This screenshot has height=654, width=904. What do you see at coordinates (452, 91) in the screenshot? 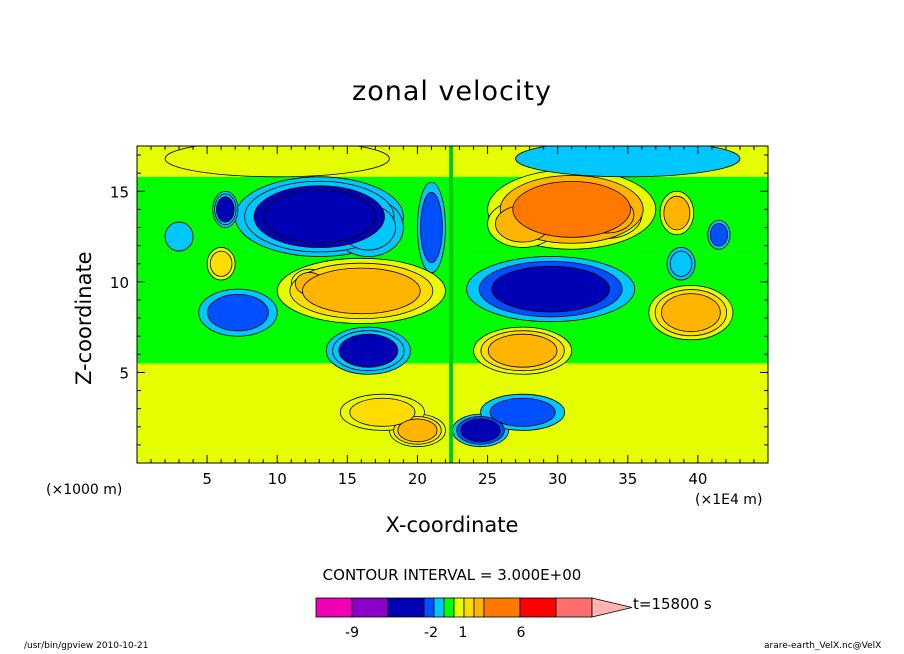
I see `chart-title: zonal velocity` at bounding box center [452, 91].